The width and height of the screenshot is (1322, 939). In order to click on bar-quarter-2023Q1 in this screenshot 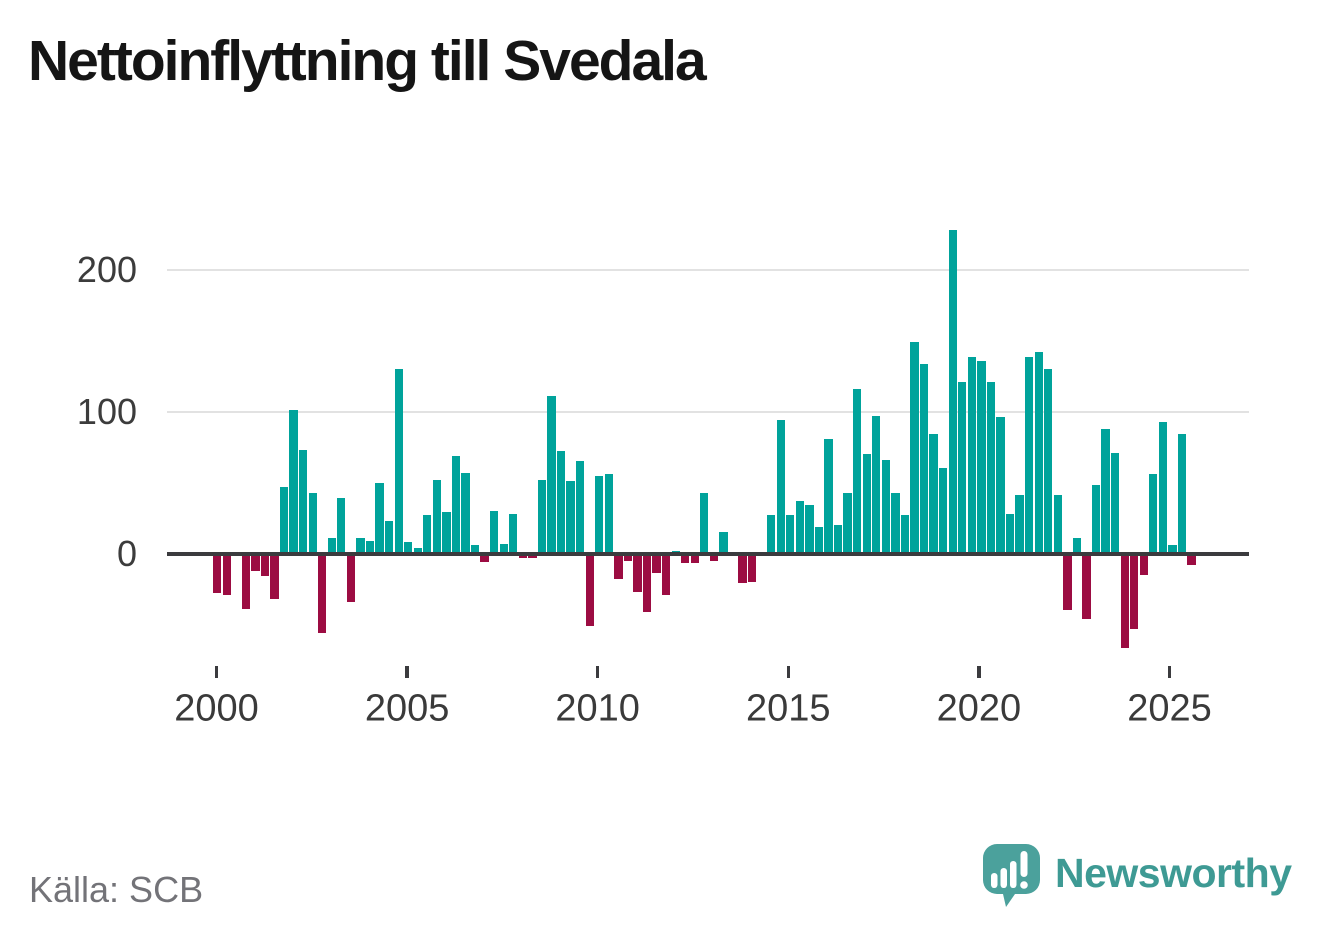, I will do `click(1096, 519)`.